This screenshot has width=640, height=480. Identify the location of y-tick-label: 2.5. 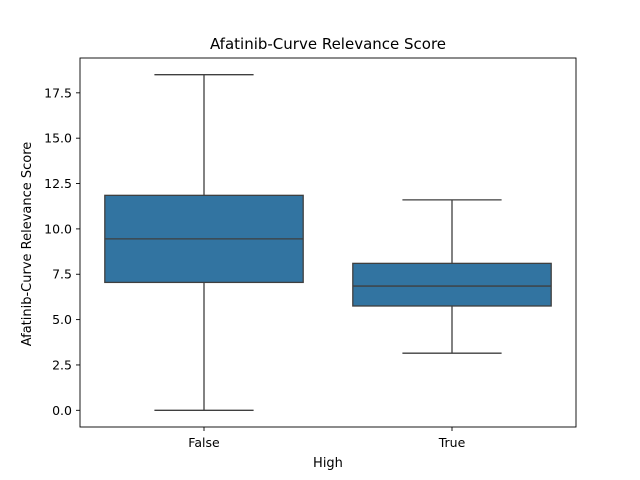
(62, 364).